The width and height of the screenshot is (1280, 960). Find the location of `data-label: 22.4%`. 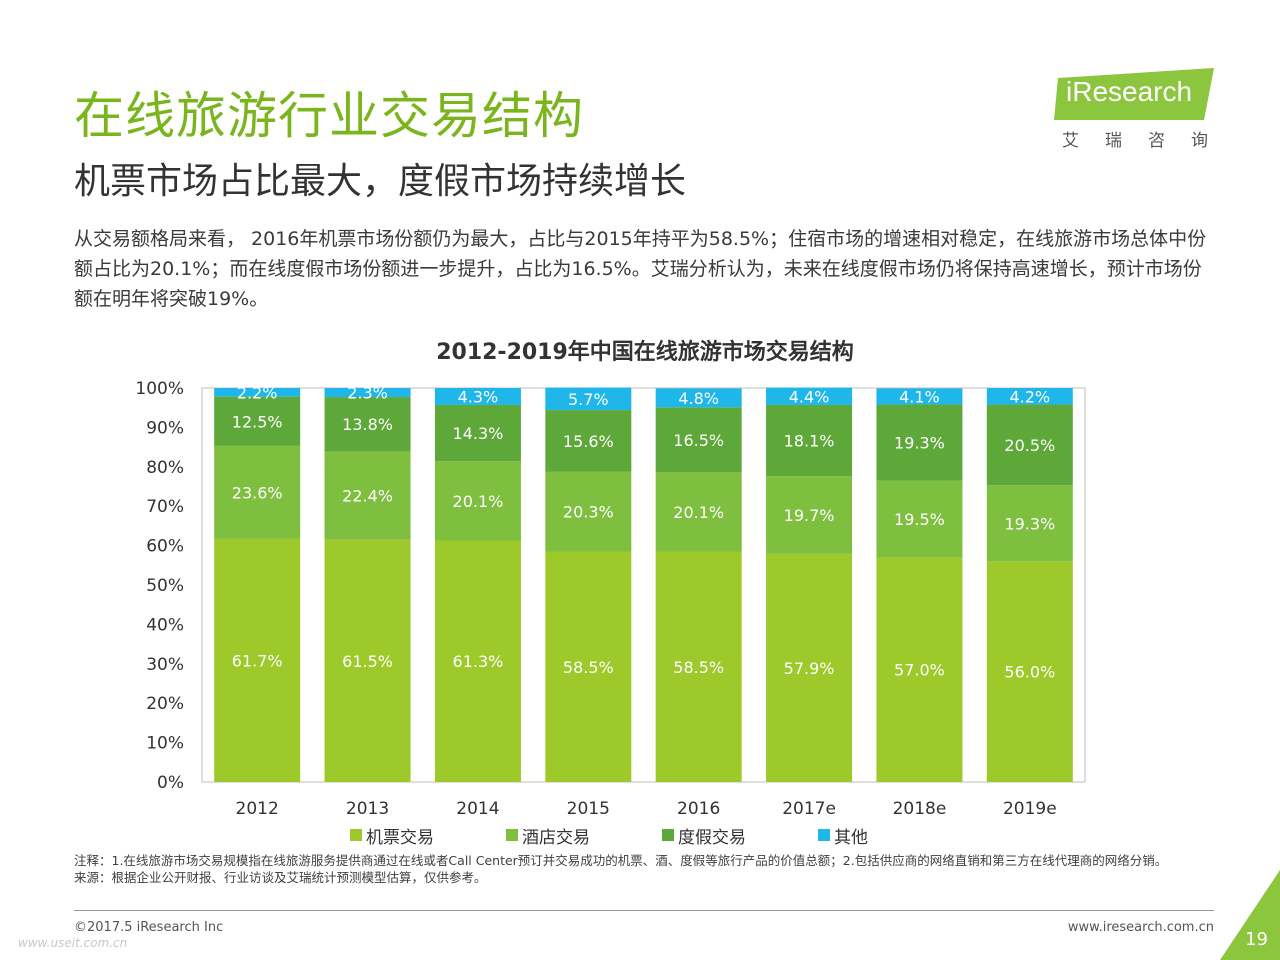

data-label: 22.4% is located at coordinates (367, 496).